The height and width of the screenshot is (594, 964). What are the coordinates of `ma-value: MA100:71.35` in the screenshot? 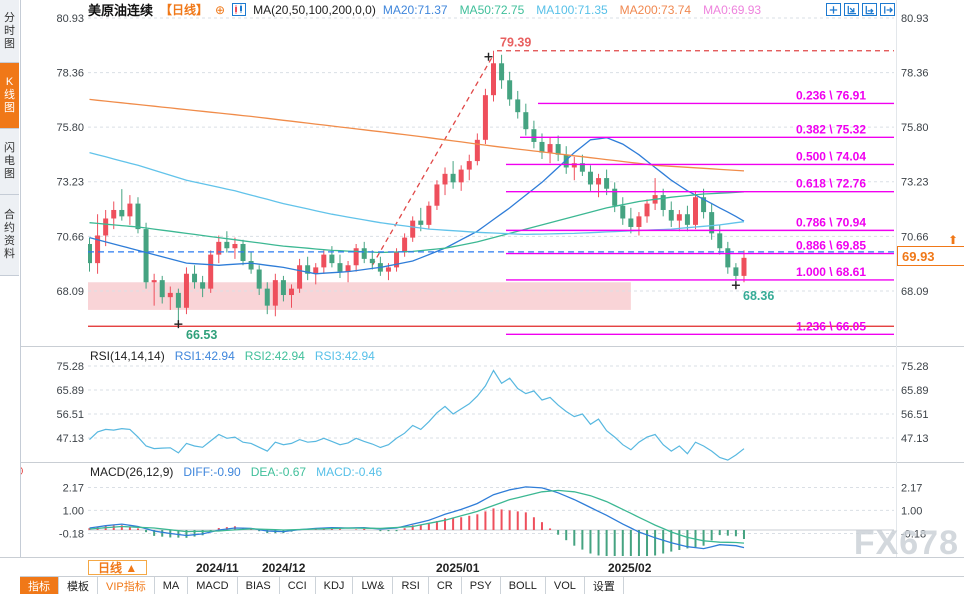 It's located at (572, 9).